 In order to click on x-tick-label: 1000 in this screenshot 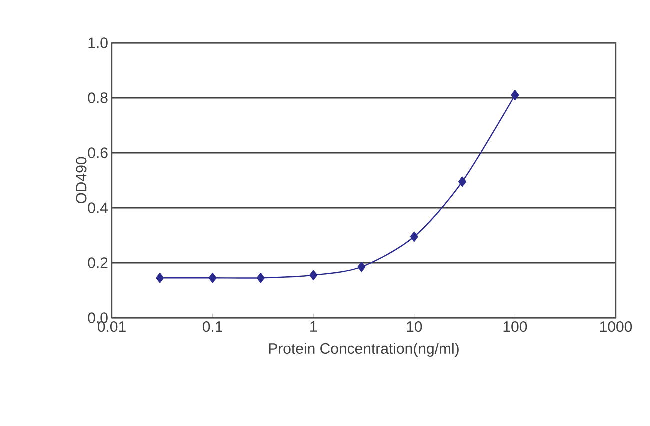, I will do `click(616, 327)`.